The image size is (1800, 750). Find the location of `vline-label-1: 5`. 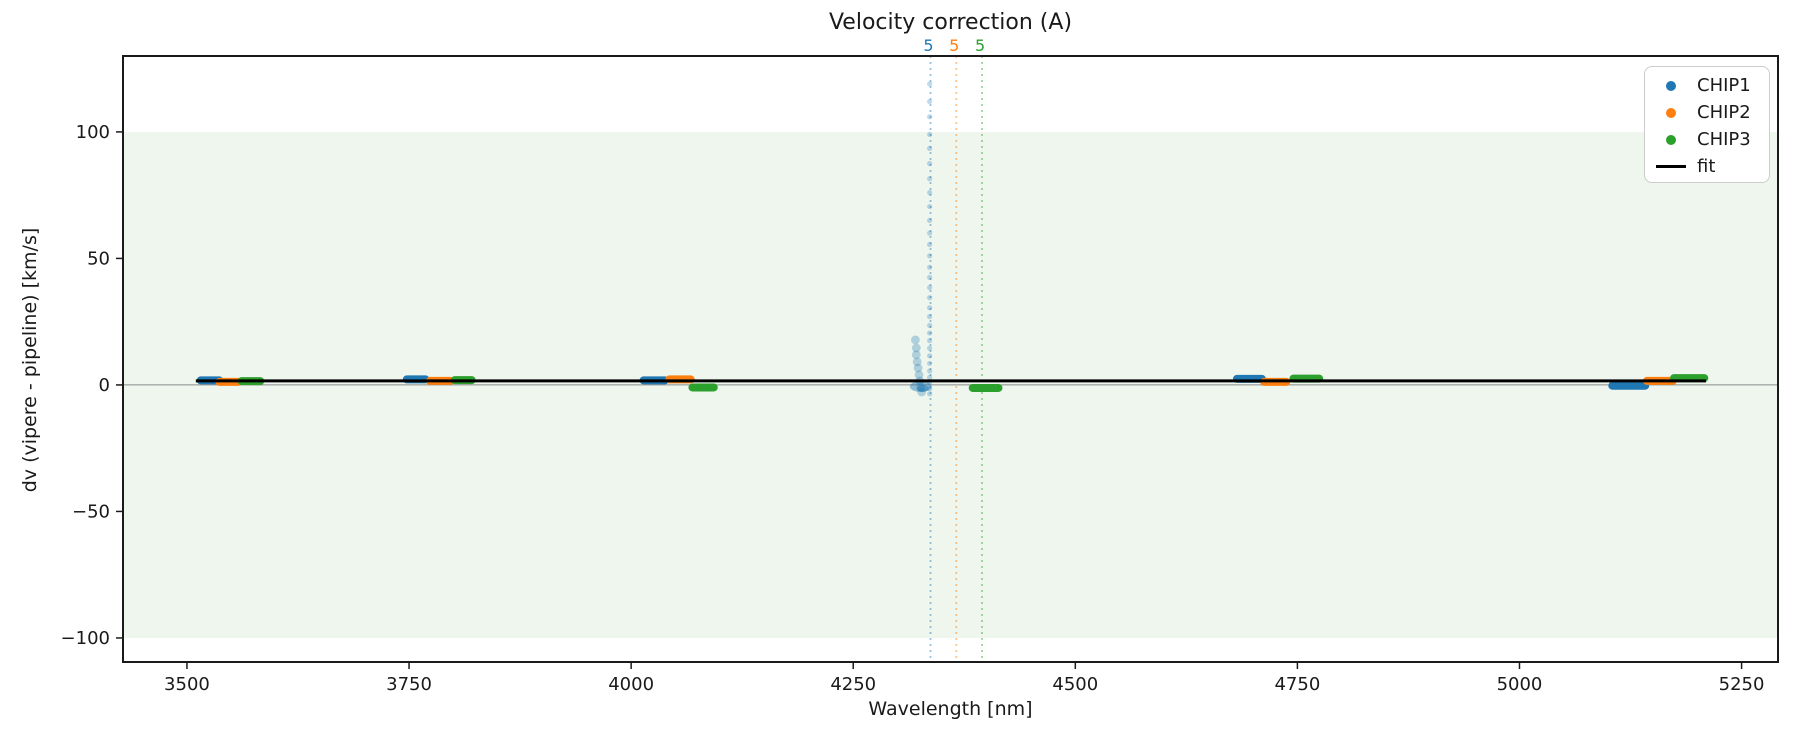

vline-label-1: 5 is located at coordinates (954, 45).